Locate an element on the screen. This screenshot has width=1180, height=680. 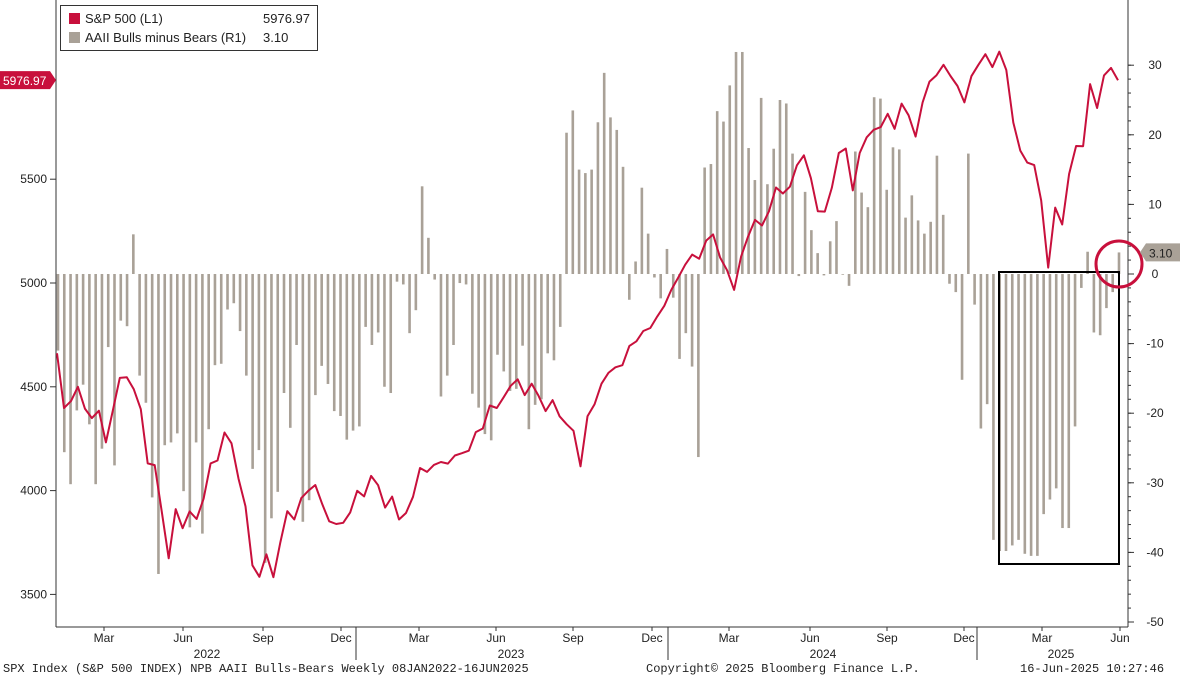
aaii-last-tag-text: 3.10 is located at coordinates (1161, 253).